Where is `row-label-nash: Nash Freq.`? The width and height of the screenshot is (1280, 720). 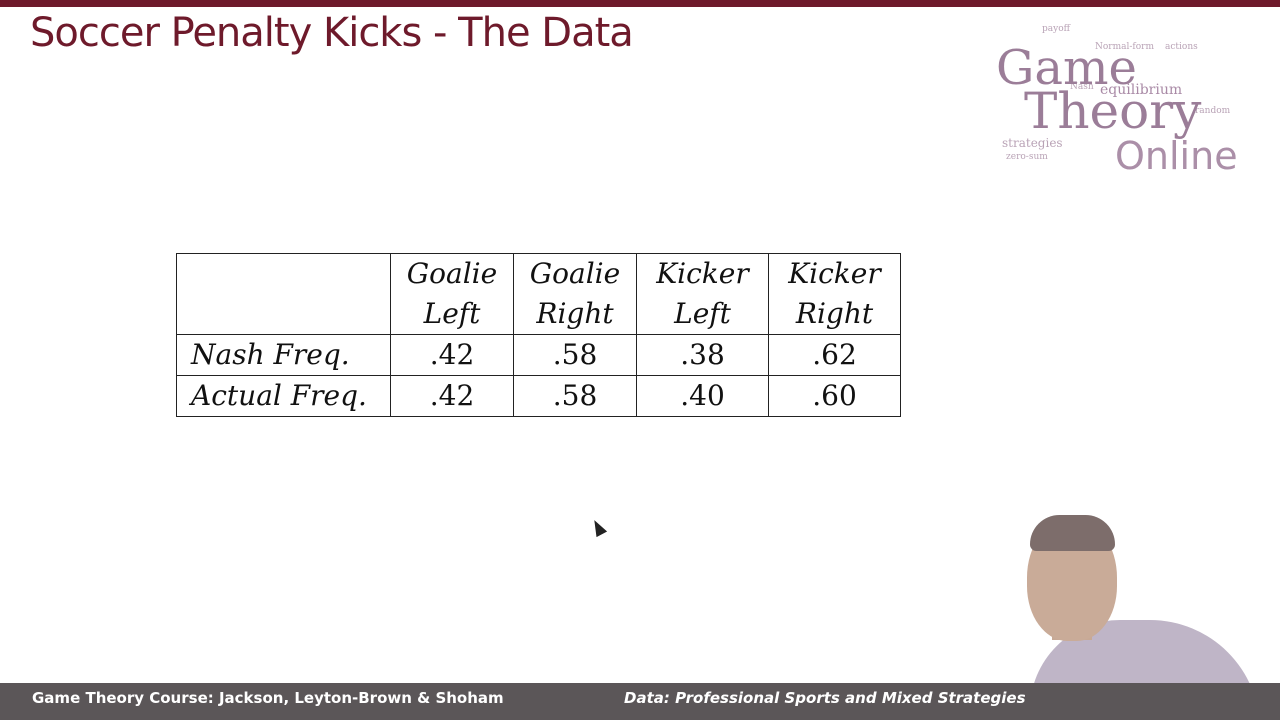 row-label-nash: Nash Freq. is located at coordinates (283, 355).